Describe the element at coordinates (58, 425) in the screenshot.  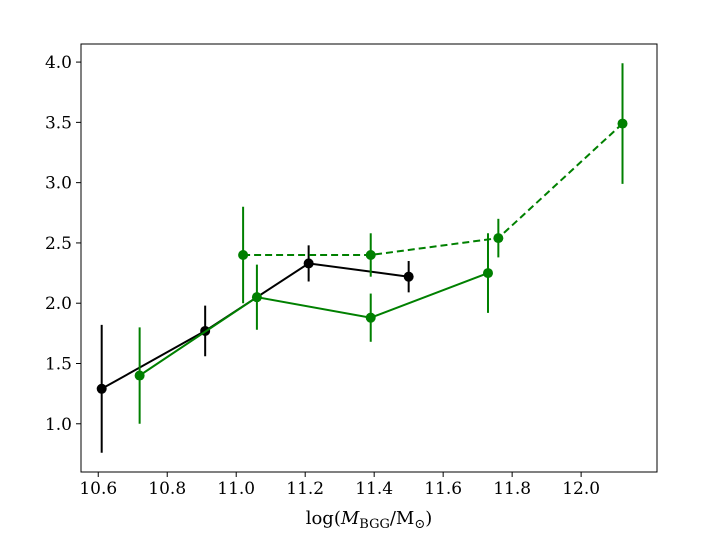
I see `y-tick-label: 1.0` at that location.